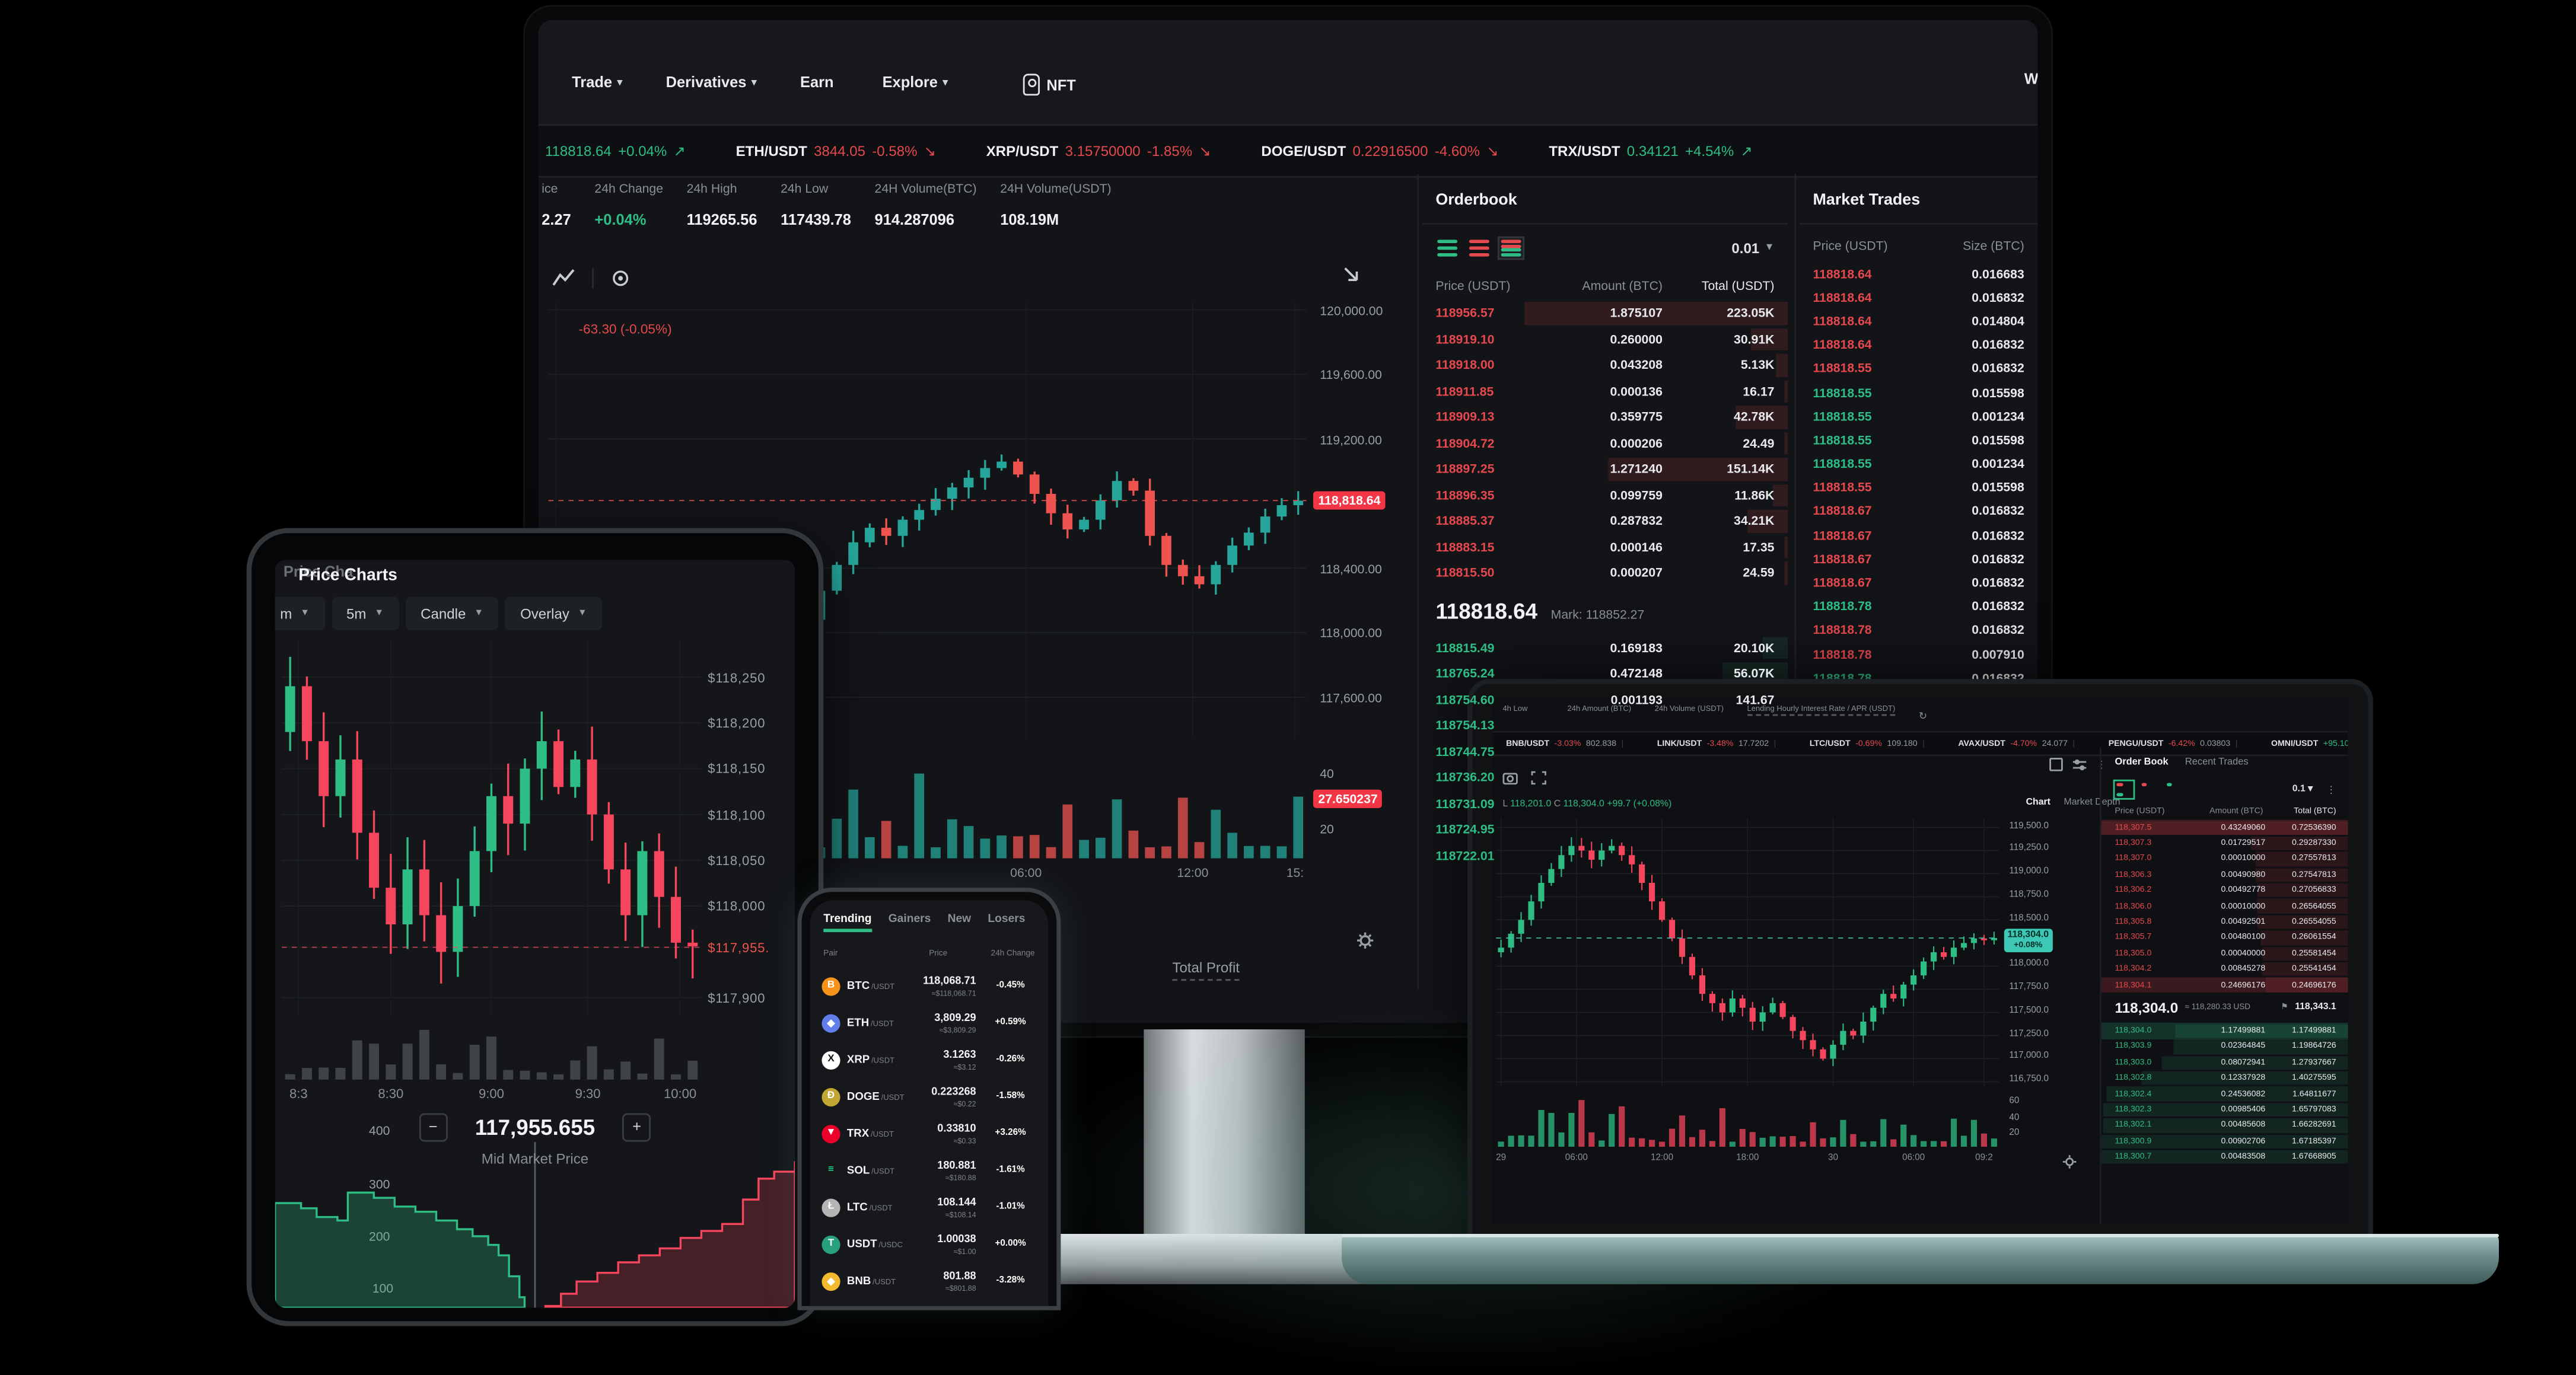 Image resolution: width=2576 pixels, height=1375 pixels. I want to click on trade-row: 118818.64 0.014804, so click(1918, 321).